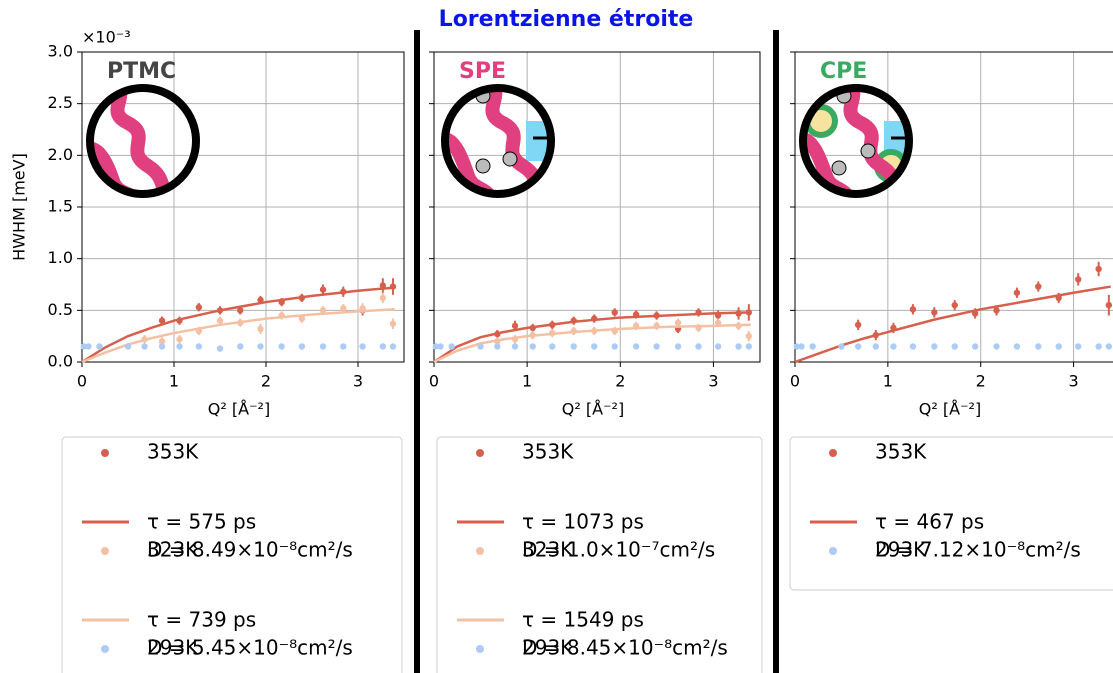 Image resolution: width=1113 pixels, height=673 pixels. I want to click on y-tick-label: 1.0, so click(60, 257).